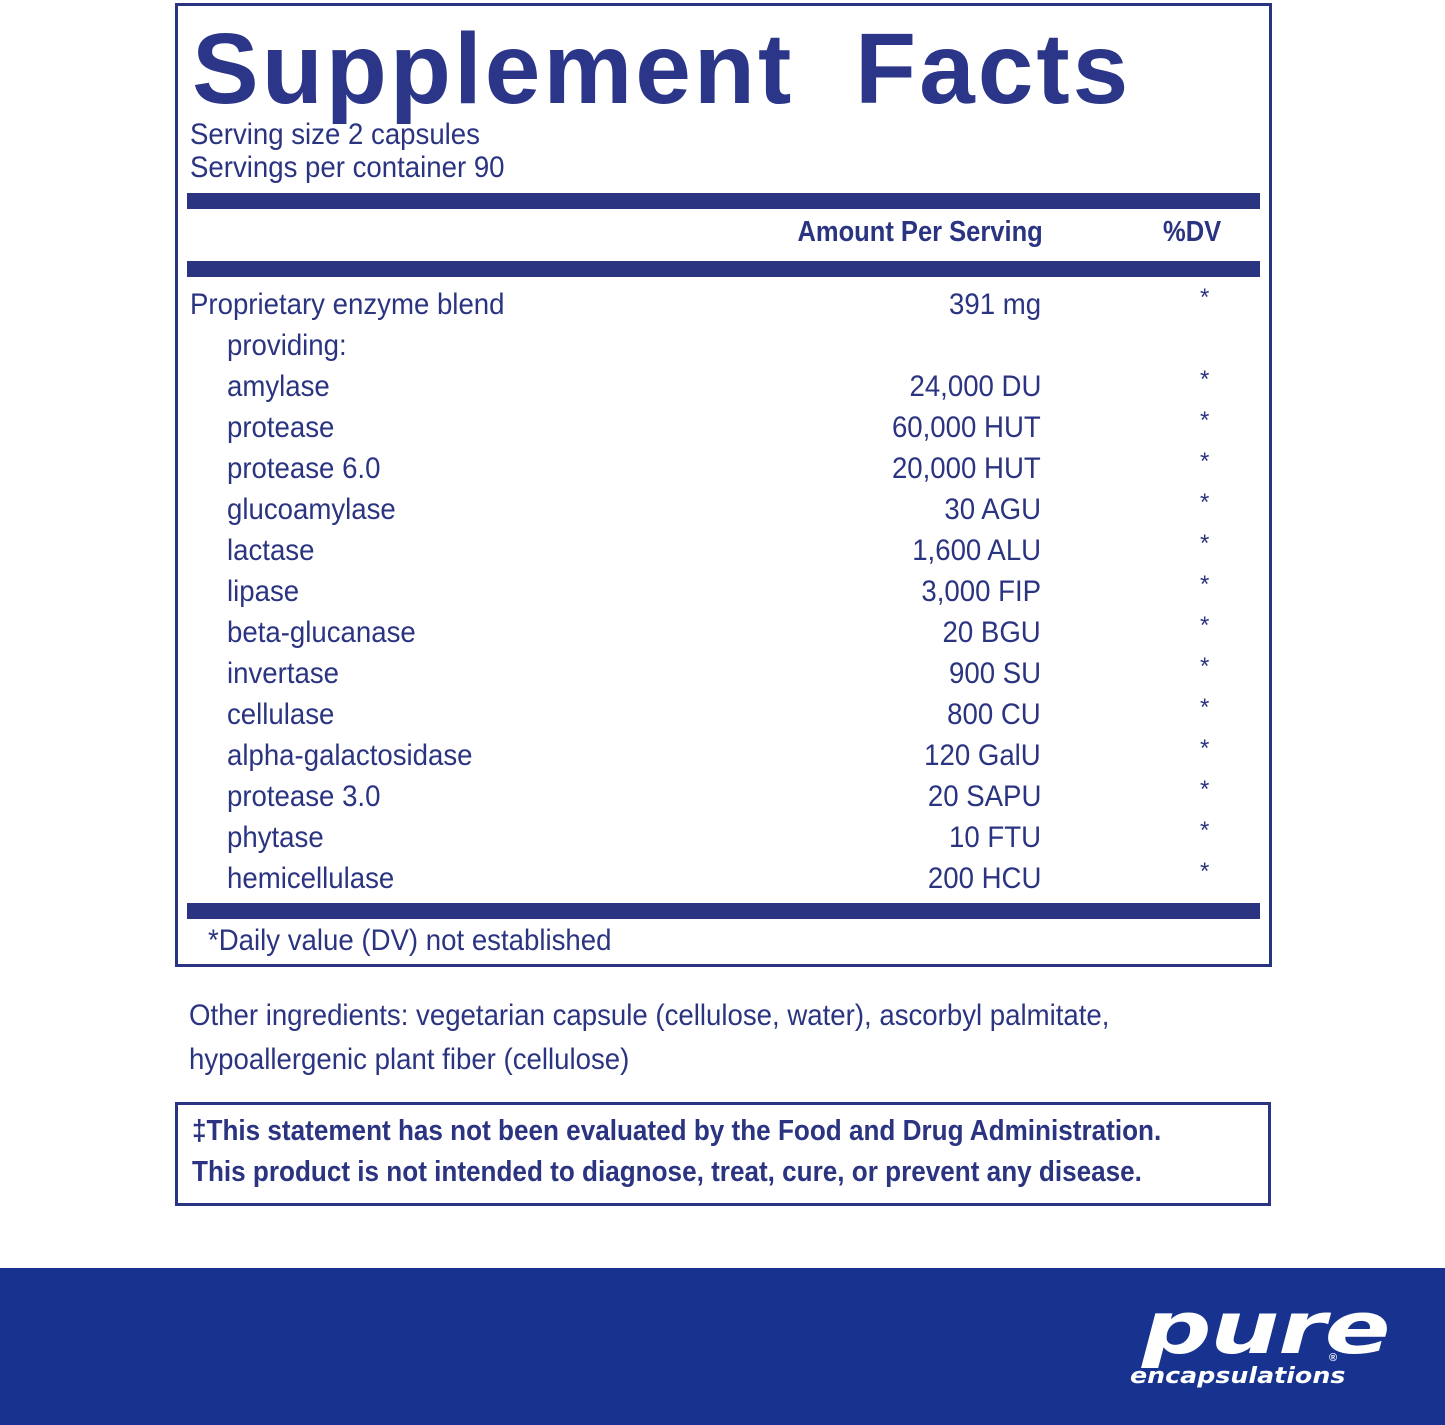  I want to click on nutrient-amount: 1,600 ALU, so click(976, 550).